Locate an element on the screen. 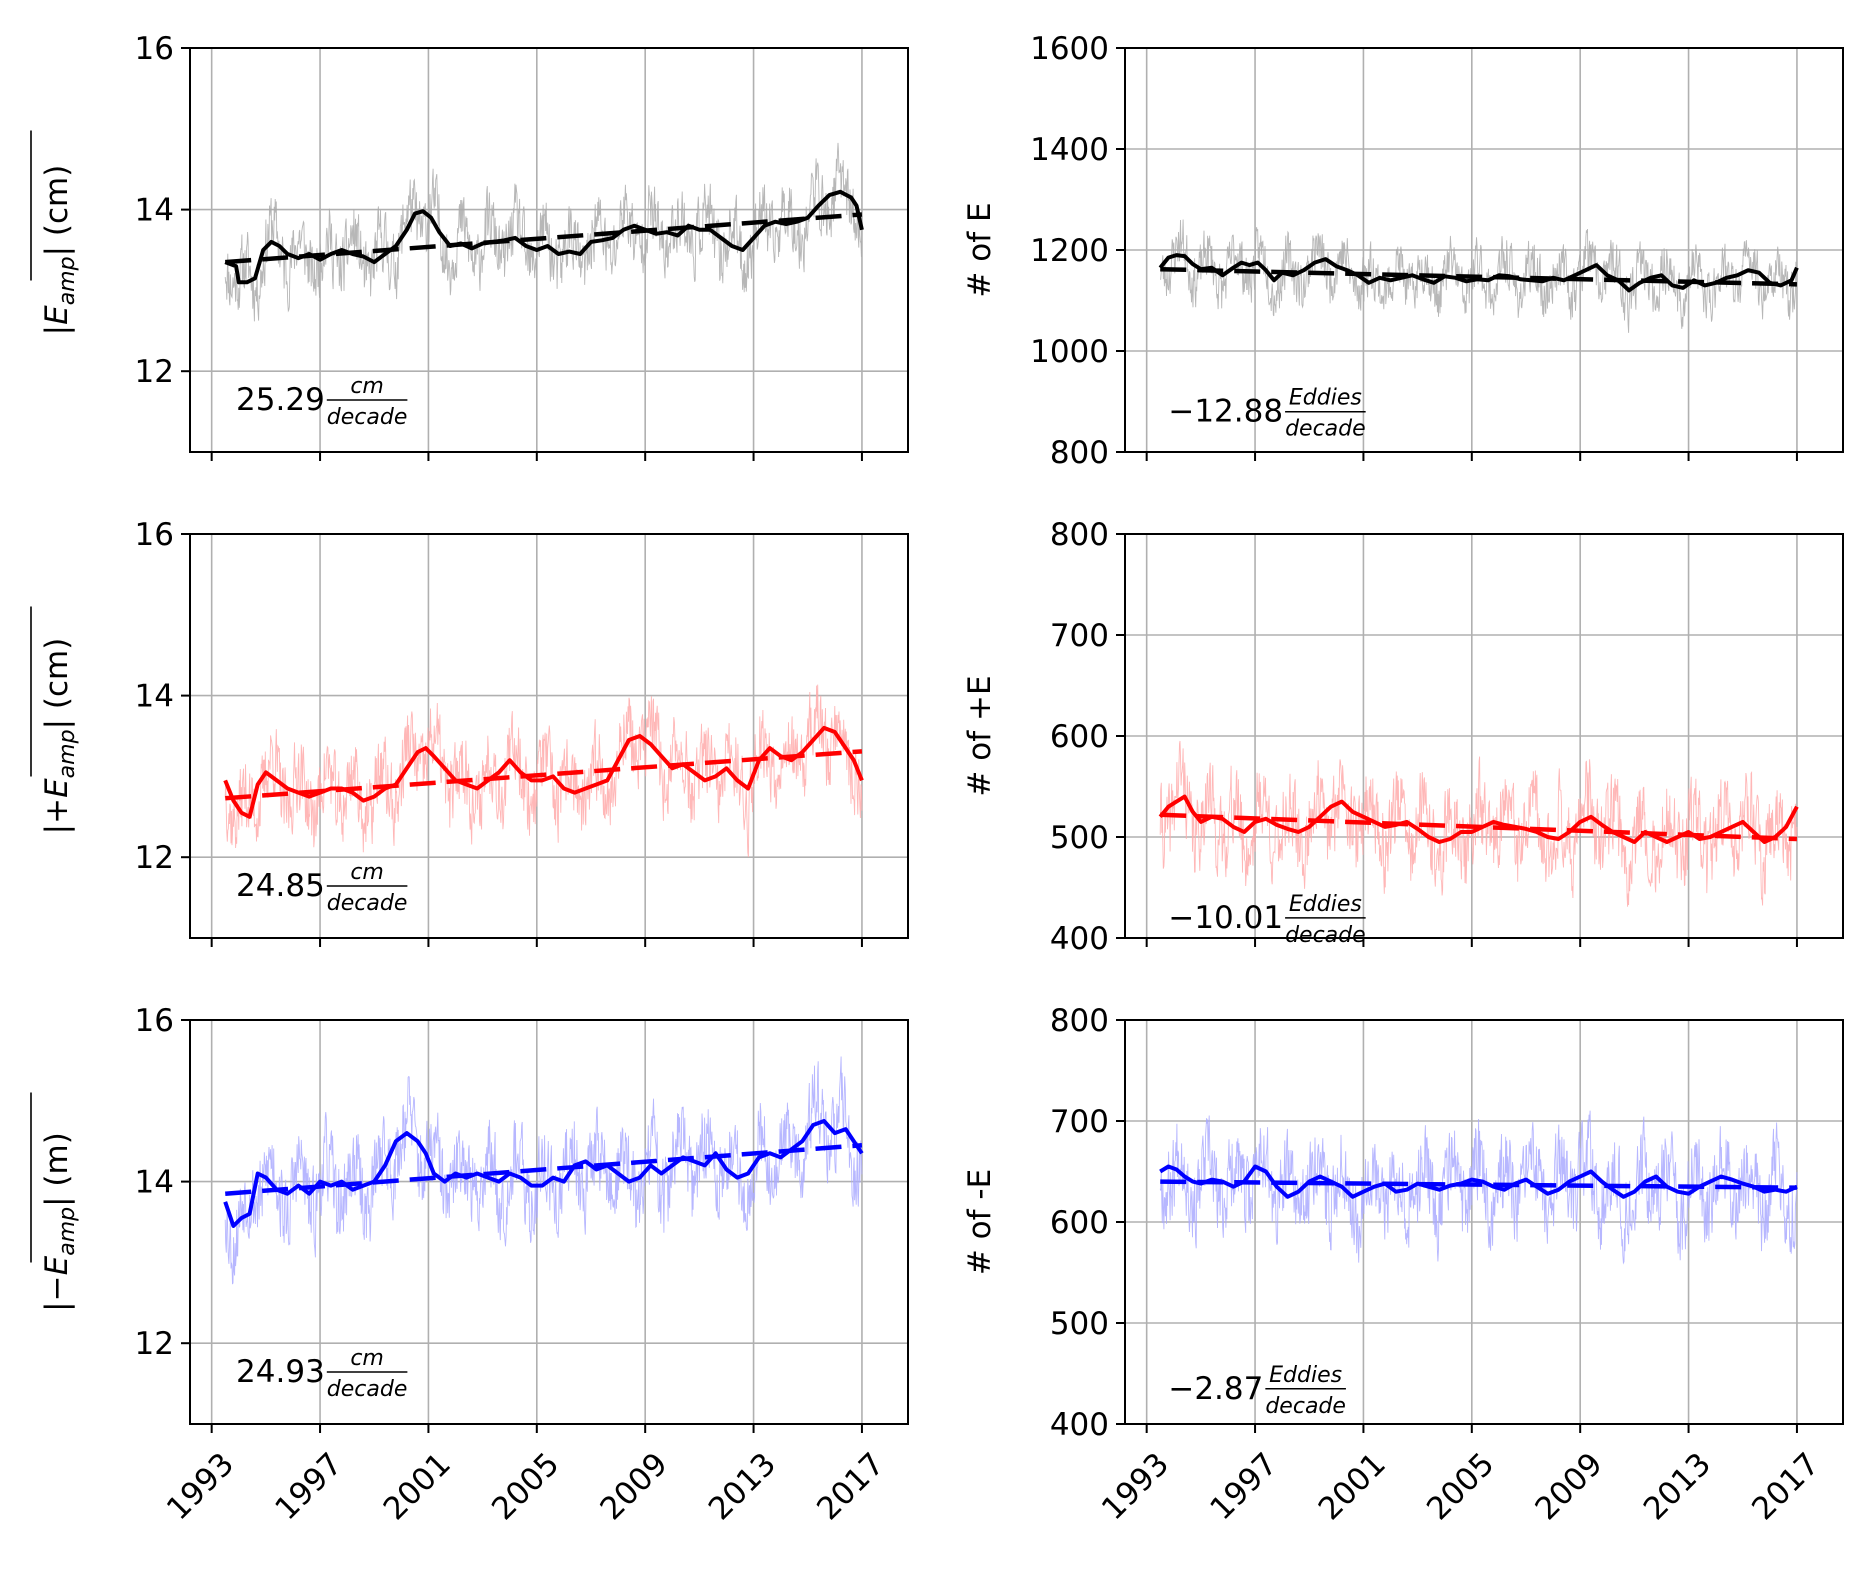  y-axis-label: |+Eamp| (cm) is located at coordinates (59, 736).